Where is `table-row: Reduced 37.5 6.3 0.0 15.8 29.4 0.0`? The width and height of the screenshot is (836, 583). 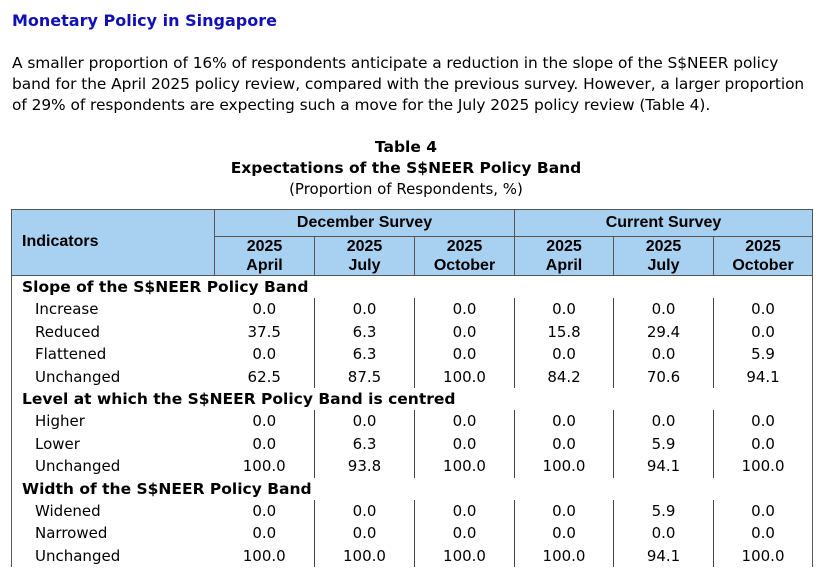
table-row: Reduced 37.5 6.3 0.0 15.8 29.4 0.0 is located at coordinates (412, 331).